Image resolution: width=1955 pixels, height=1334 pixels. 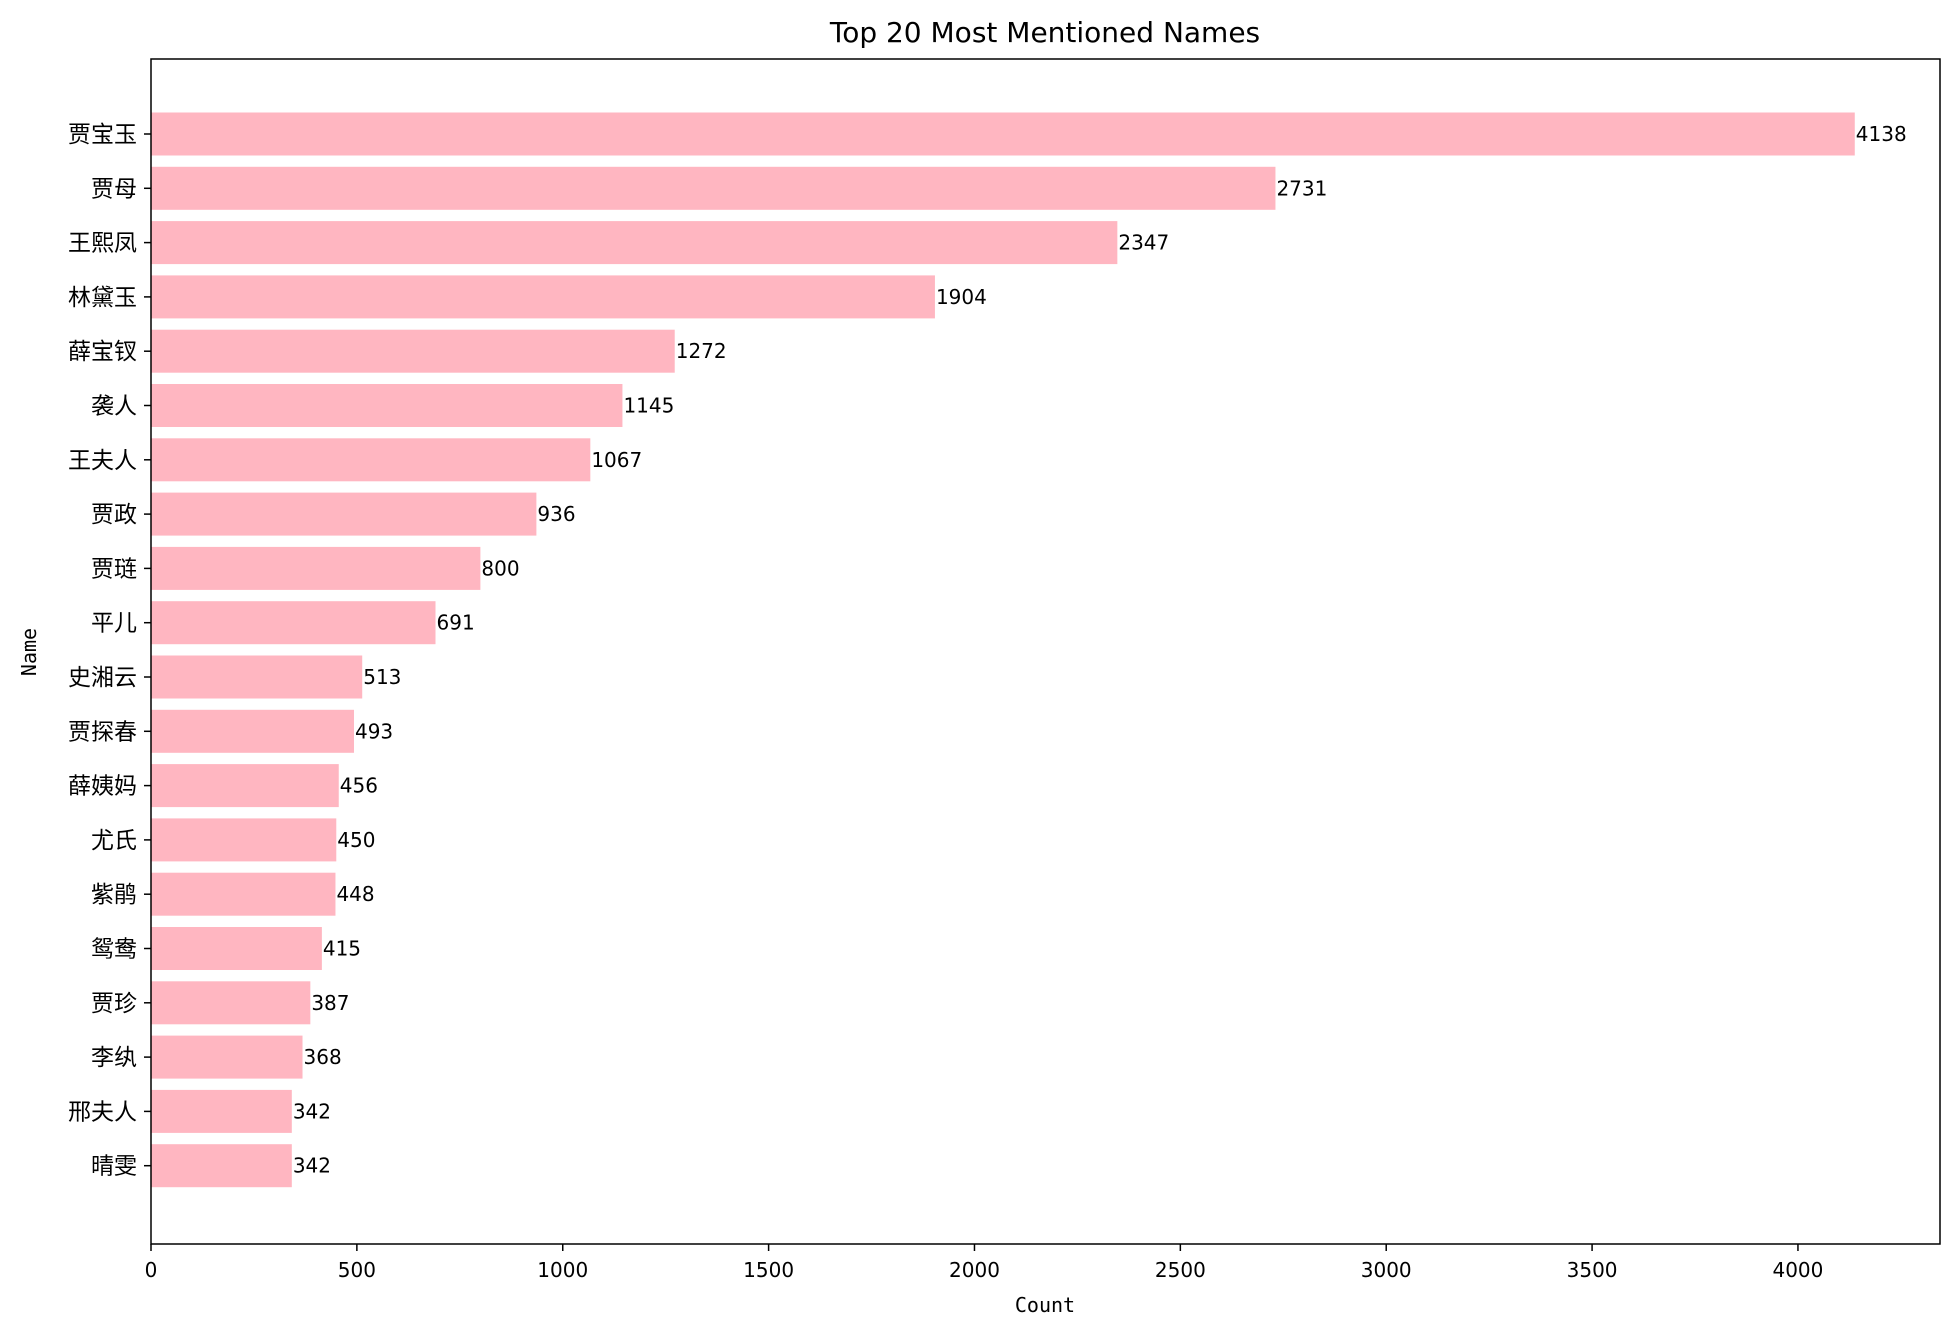 I want to click on x-tick-label: 2500, so click(x=1180, y=1270).